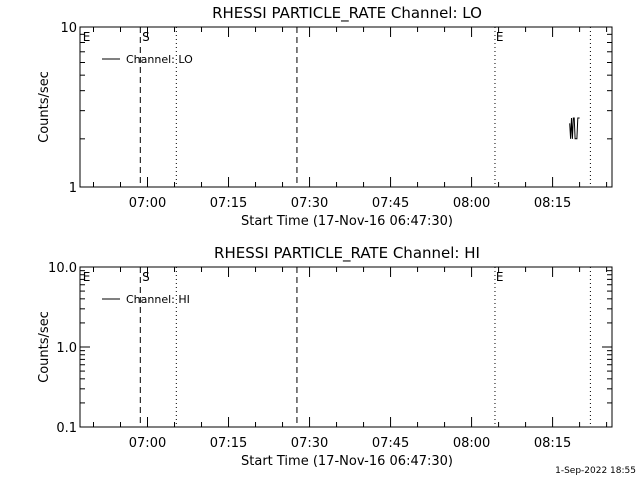  What do you see at coordinates (158, 299) in the screenshot?
I see `legend-label: Channel: HI` at bounding box center [158, 299].